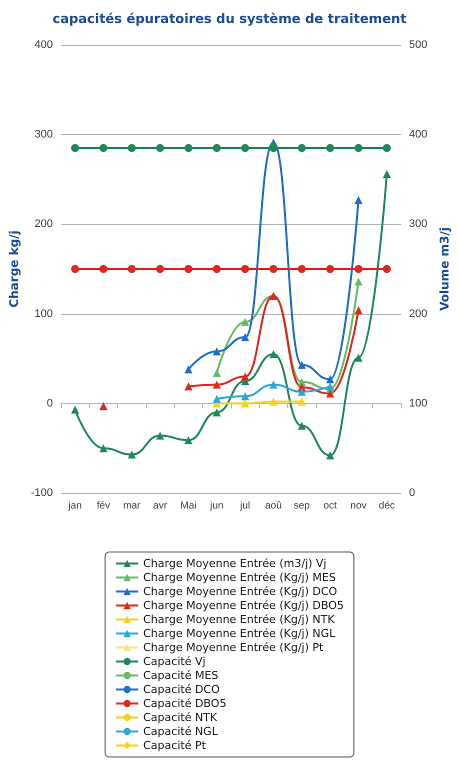 This screenshot has height=763, width=459. I want to click on y-tick-label: -100, so click(41, 493).